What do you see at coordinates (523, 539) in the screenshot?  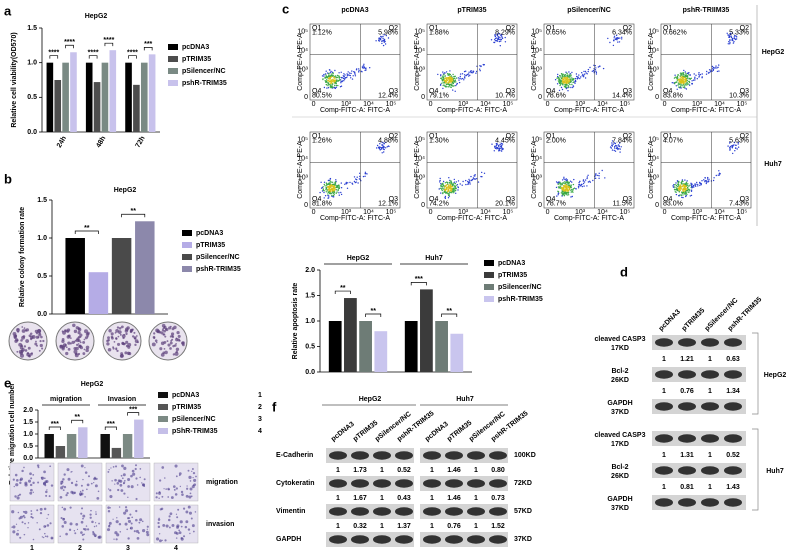 I see `protein-kd: 37KD` at bounding box center [523, 539].